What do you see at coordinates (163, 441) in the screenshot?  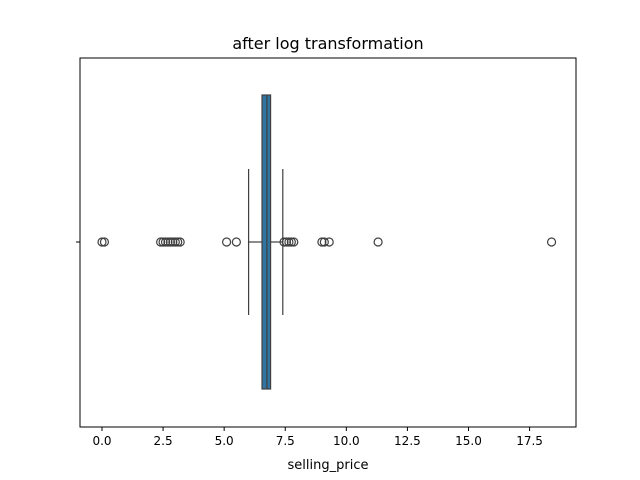 I see `x-tick-label: 2.5` at bounding box center [163, 441].